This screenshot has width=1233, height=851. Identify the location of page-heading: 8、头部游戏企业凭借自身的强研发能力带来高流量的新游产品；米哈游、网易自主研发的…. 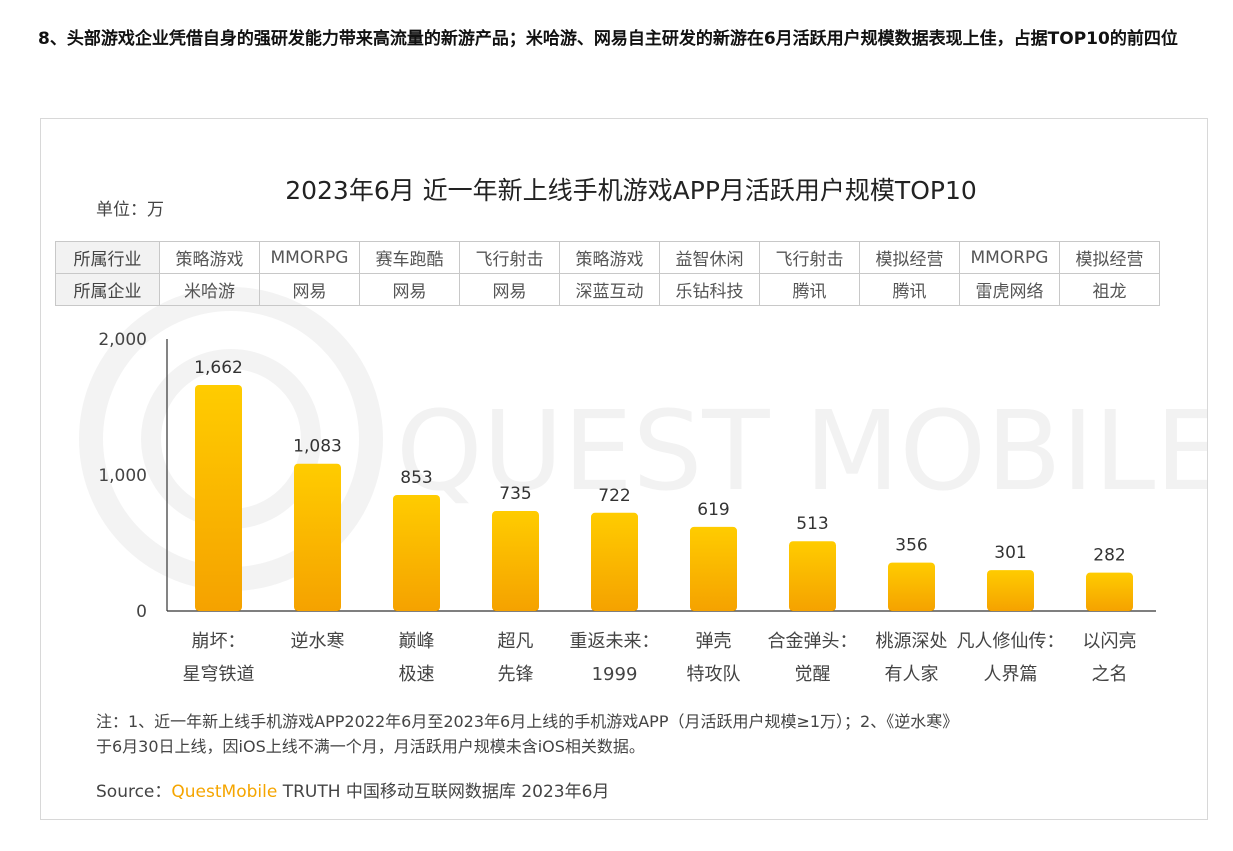
(608, 39).